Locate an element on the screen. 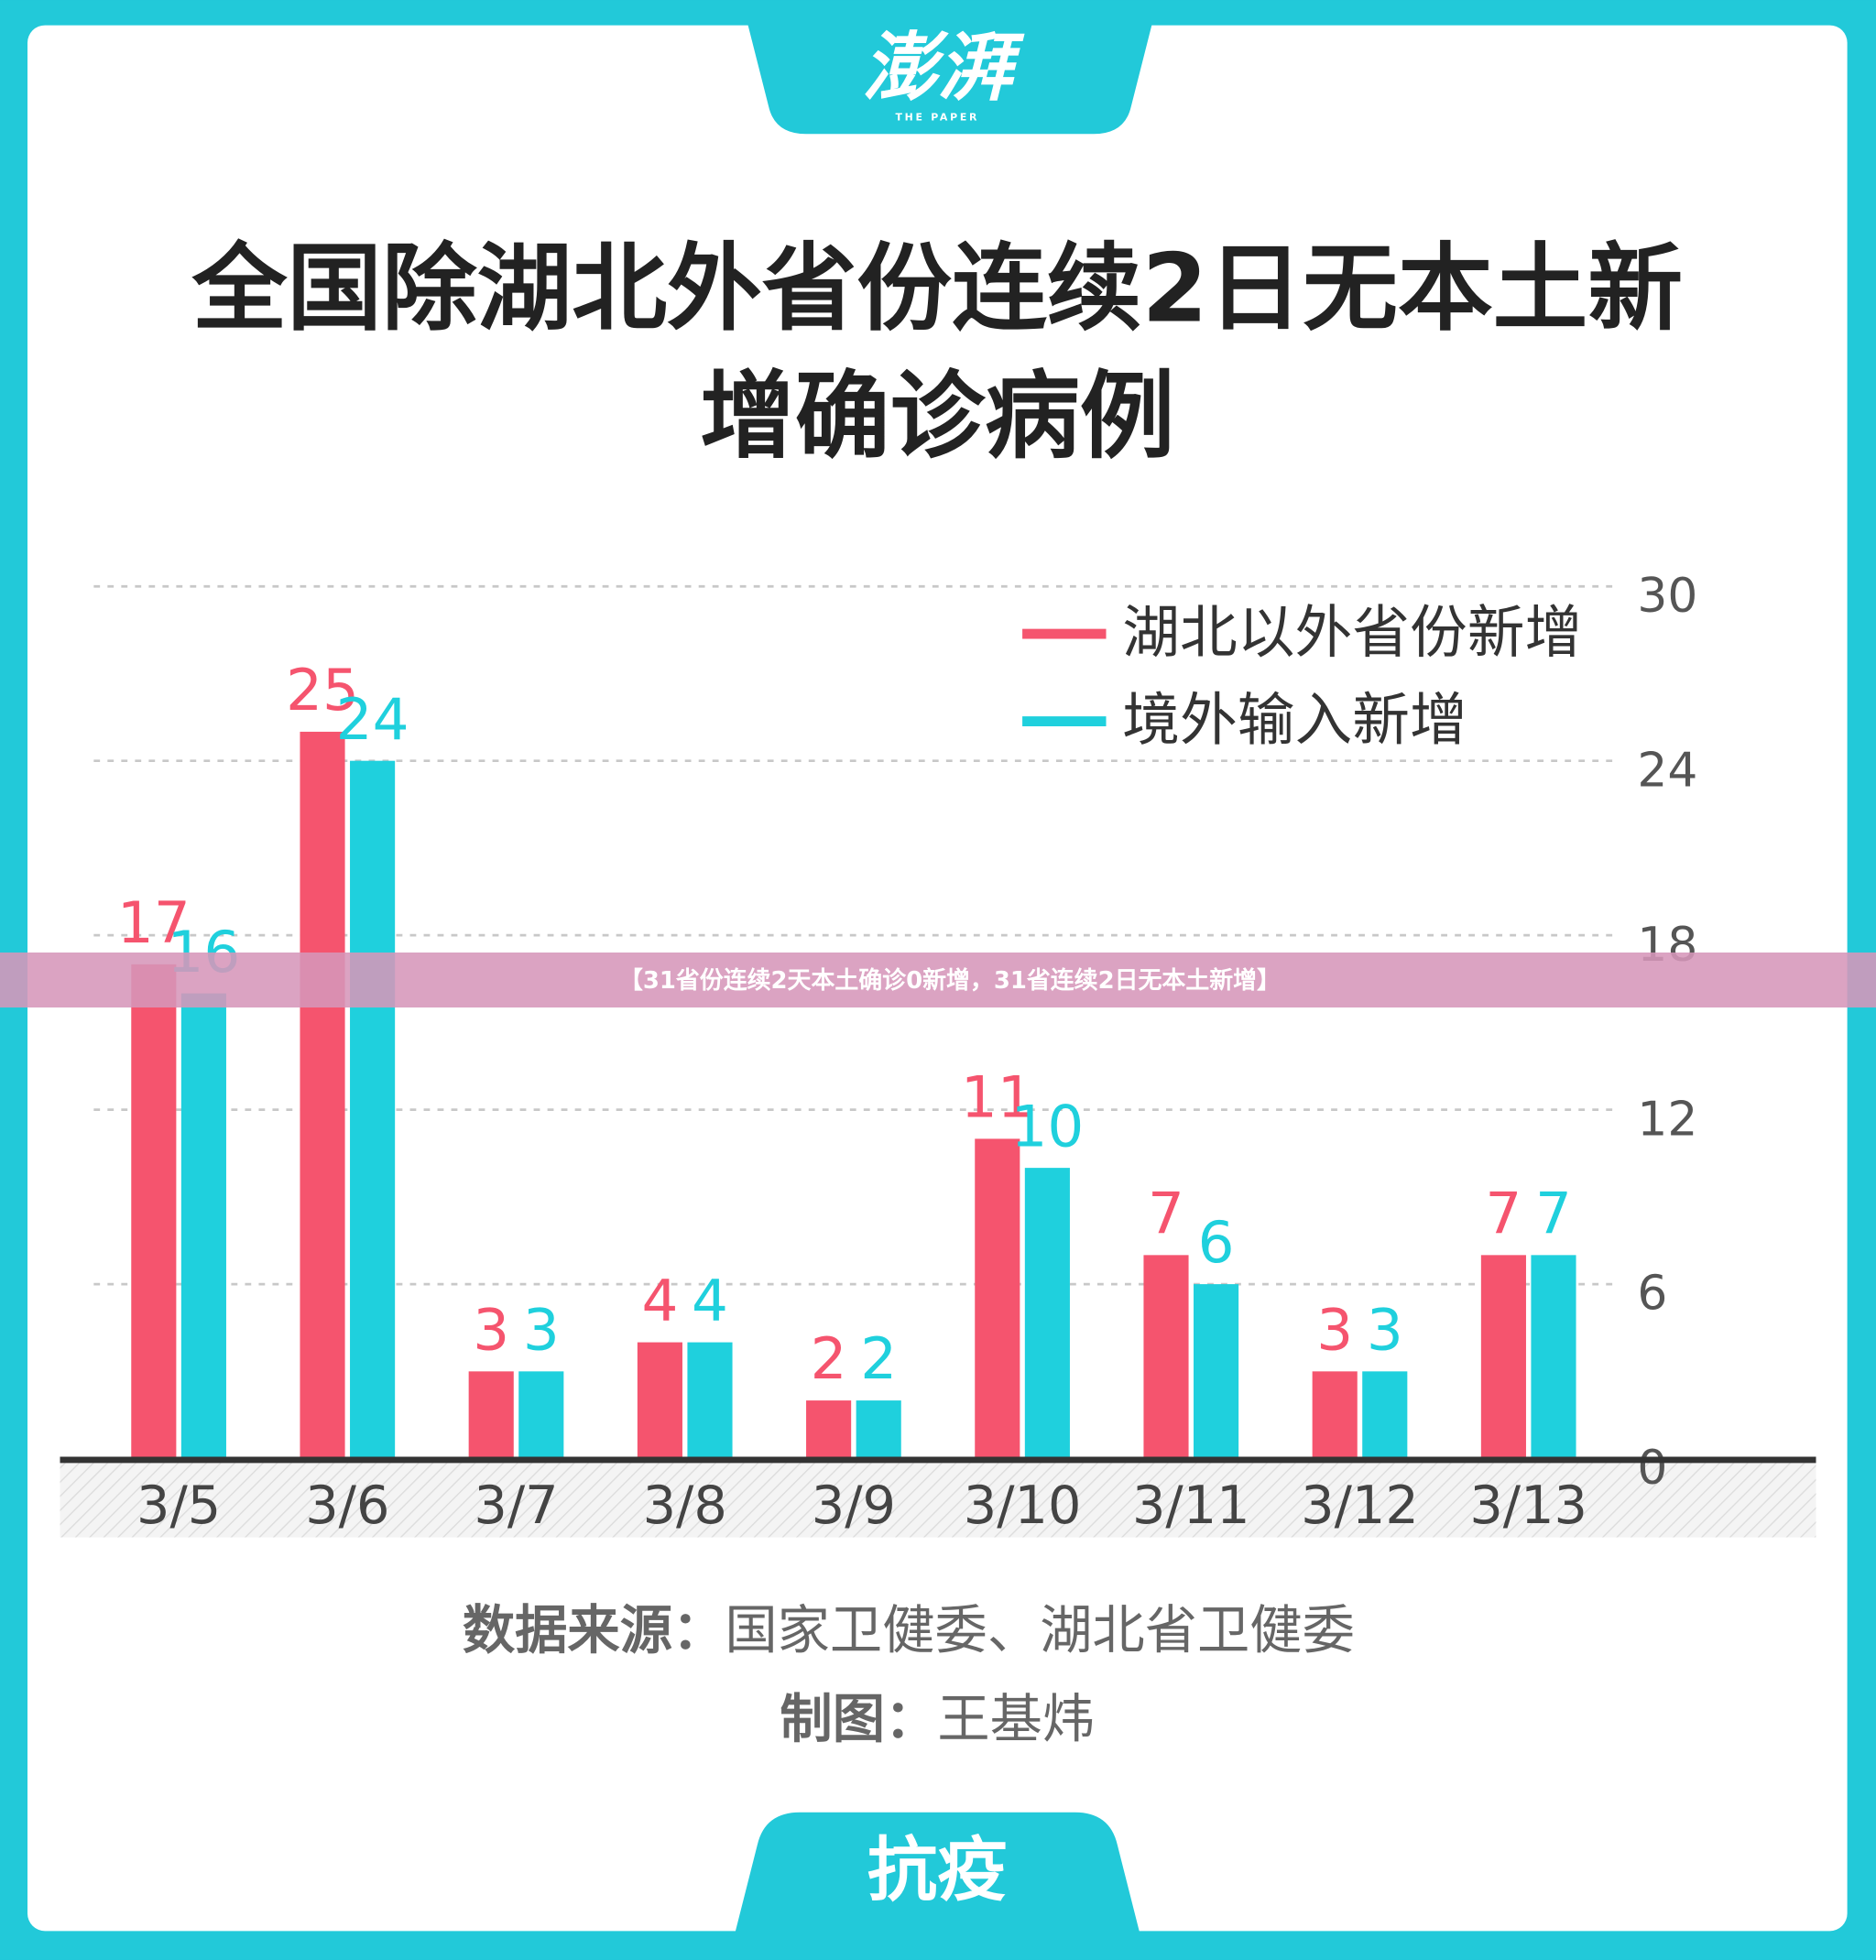  source-text: 国家卫健委、湖北省卫健委 is located at coordinates (1040, 1630).